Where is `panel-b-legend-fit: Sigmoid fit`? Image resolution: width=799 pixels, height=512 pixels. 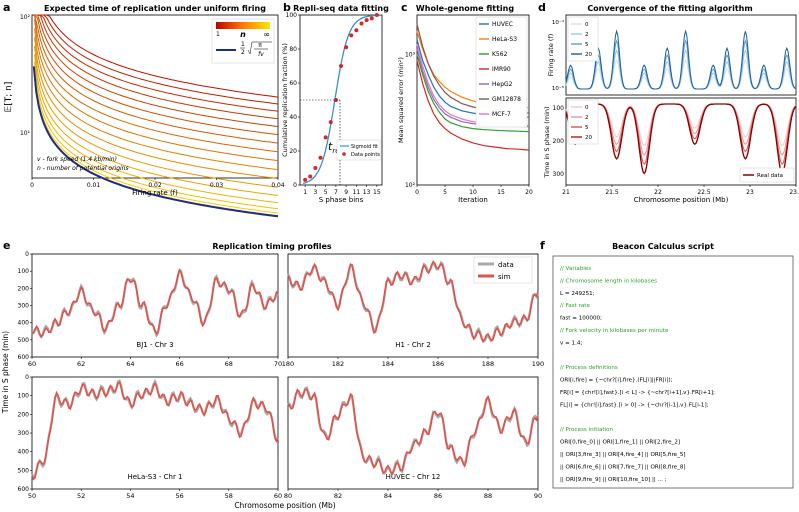 panel-b-legend-fit: Sigmoid fit is located at coordinates (364, 147).